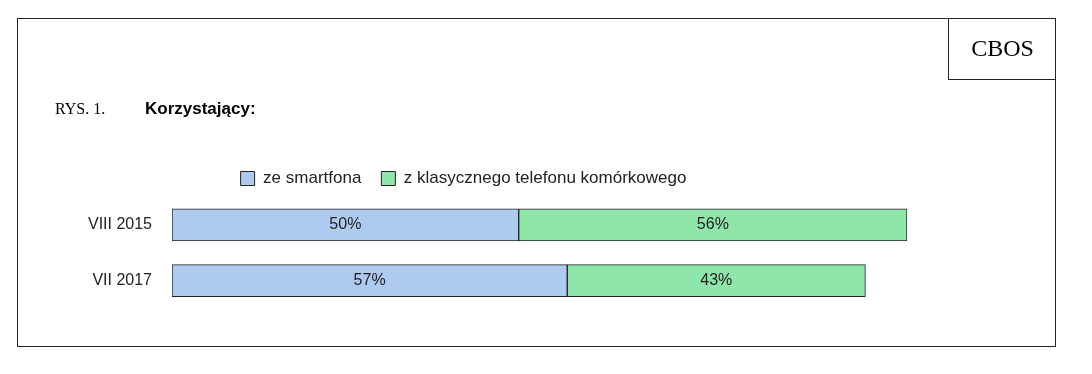 This screenshot has height=374, width=1092. Describe the element at coordinates (312, 178) in the screenshot. I see `legend-label: ze smartfona` at that location.